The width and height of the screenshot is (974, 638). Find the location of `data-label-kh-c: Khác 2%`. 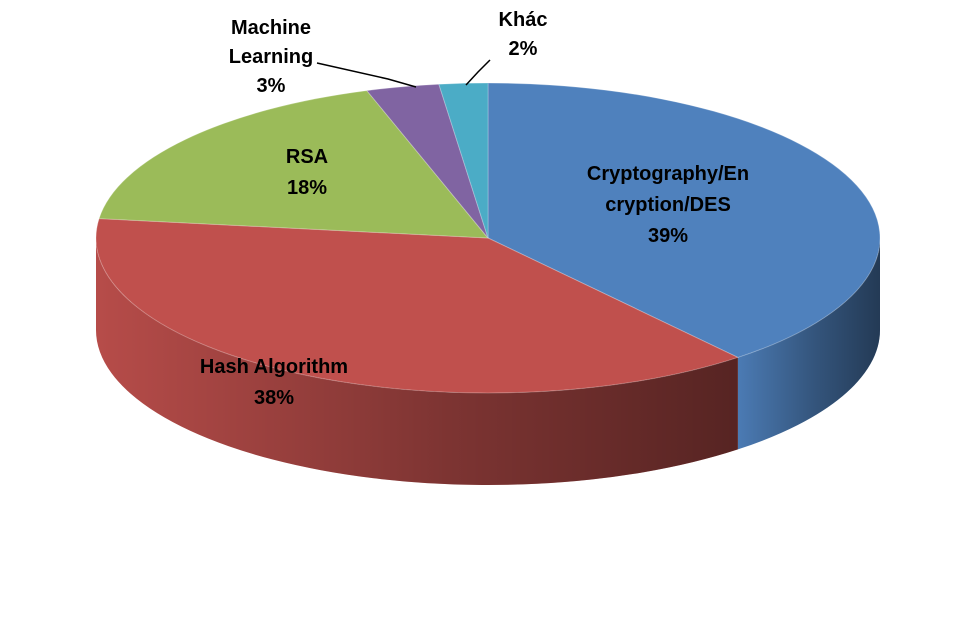

data-label-kh-c: Khác 2% is located at coordinates (523, 34).